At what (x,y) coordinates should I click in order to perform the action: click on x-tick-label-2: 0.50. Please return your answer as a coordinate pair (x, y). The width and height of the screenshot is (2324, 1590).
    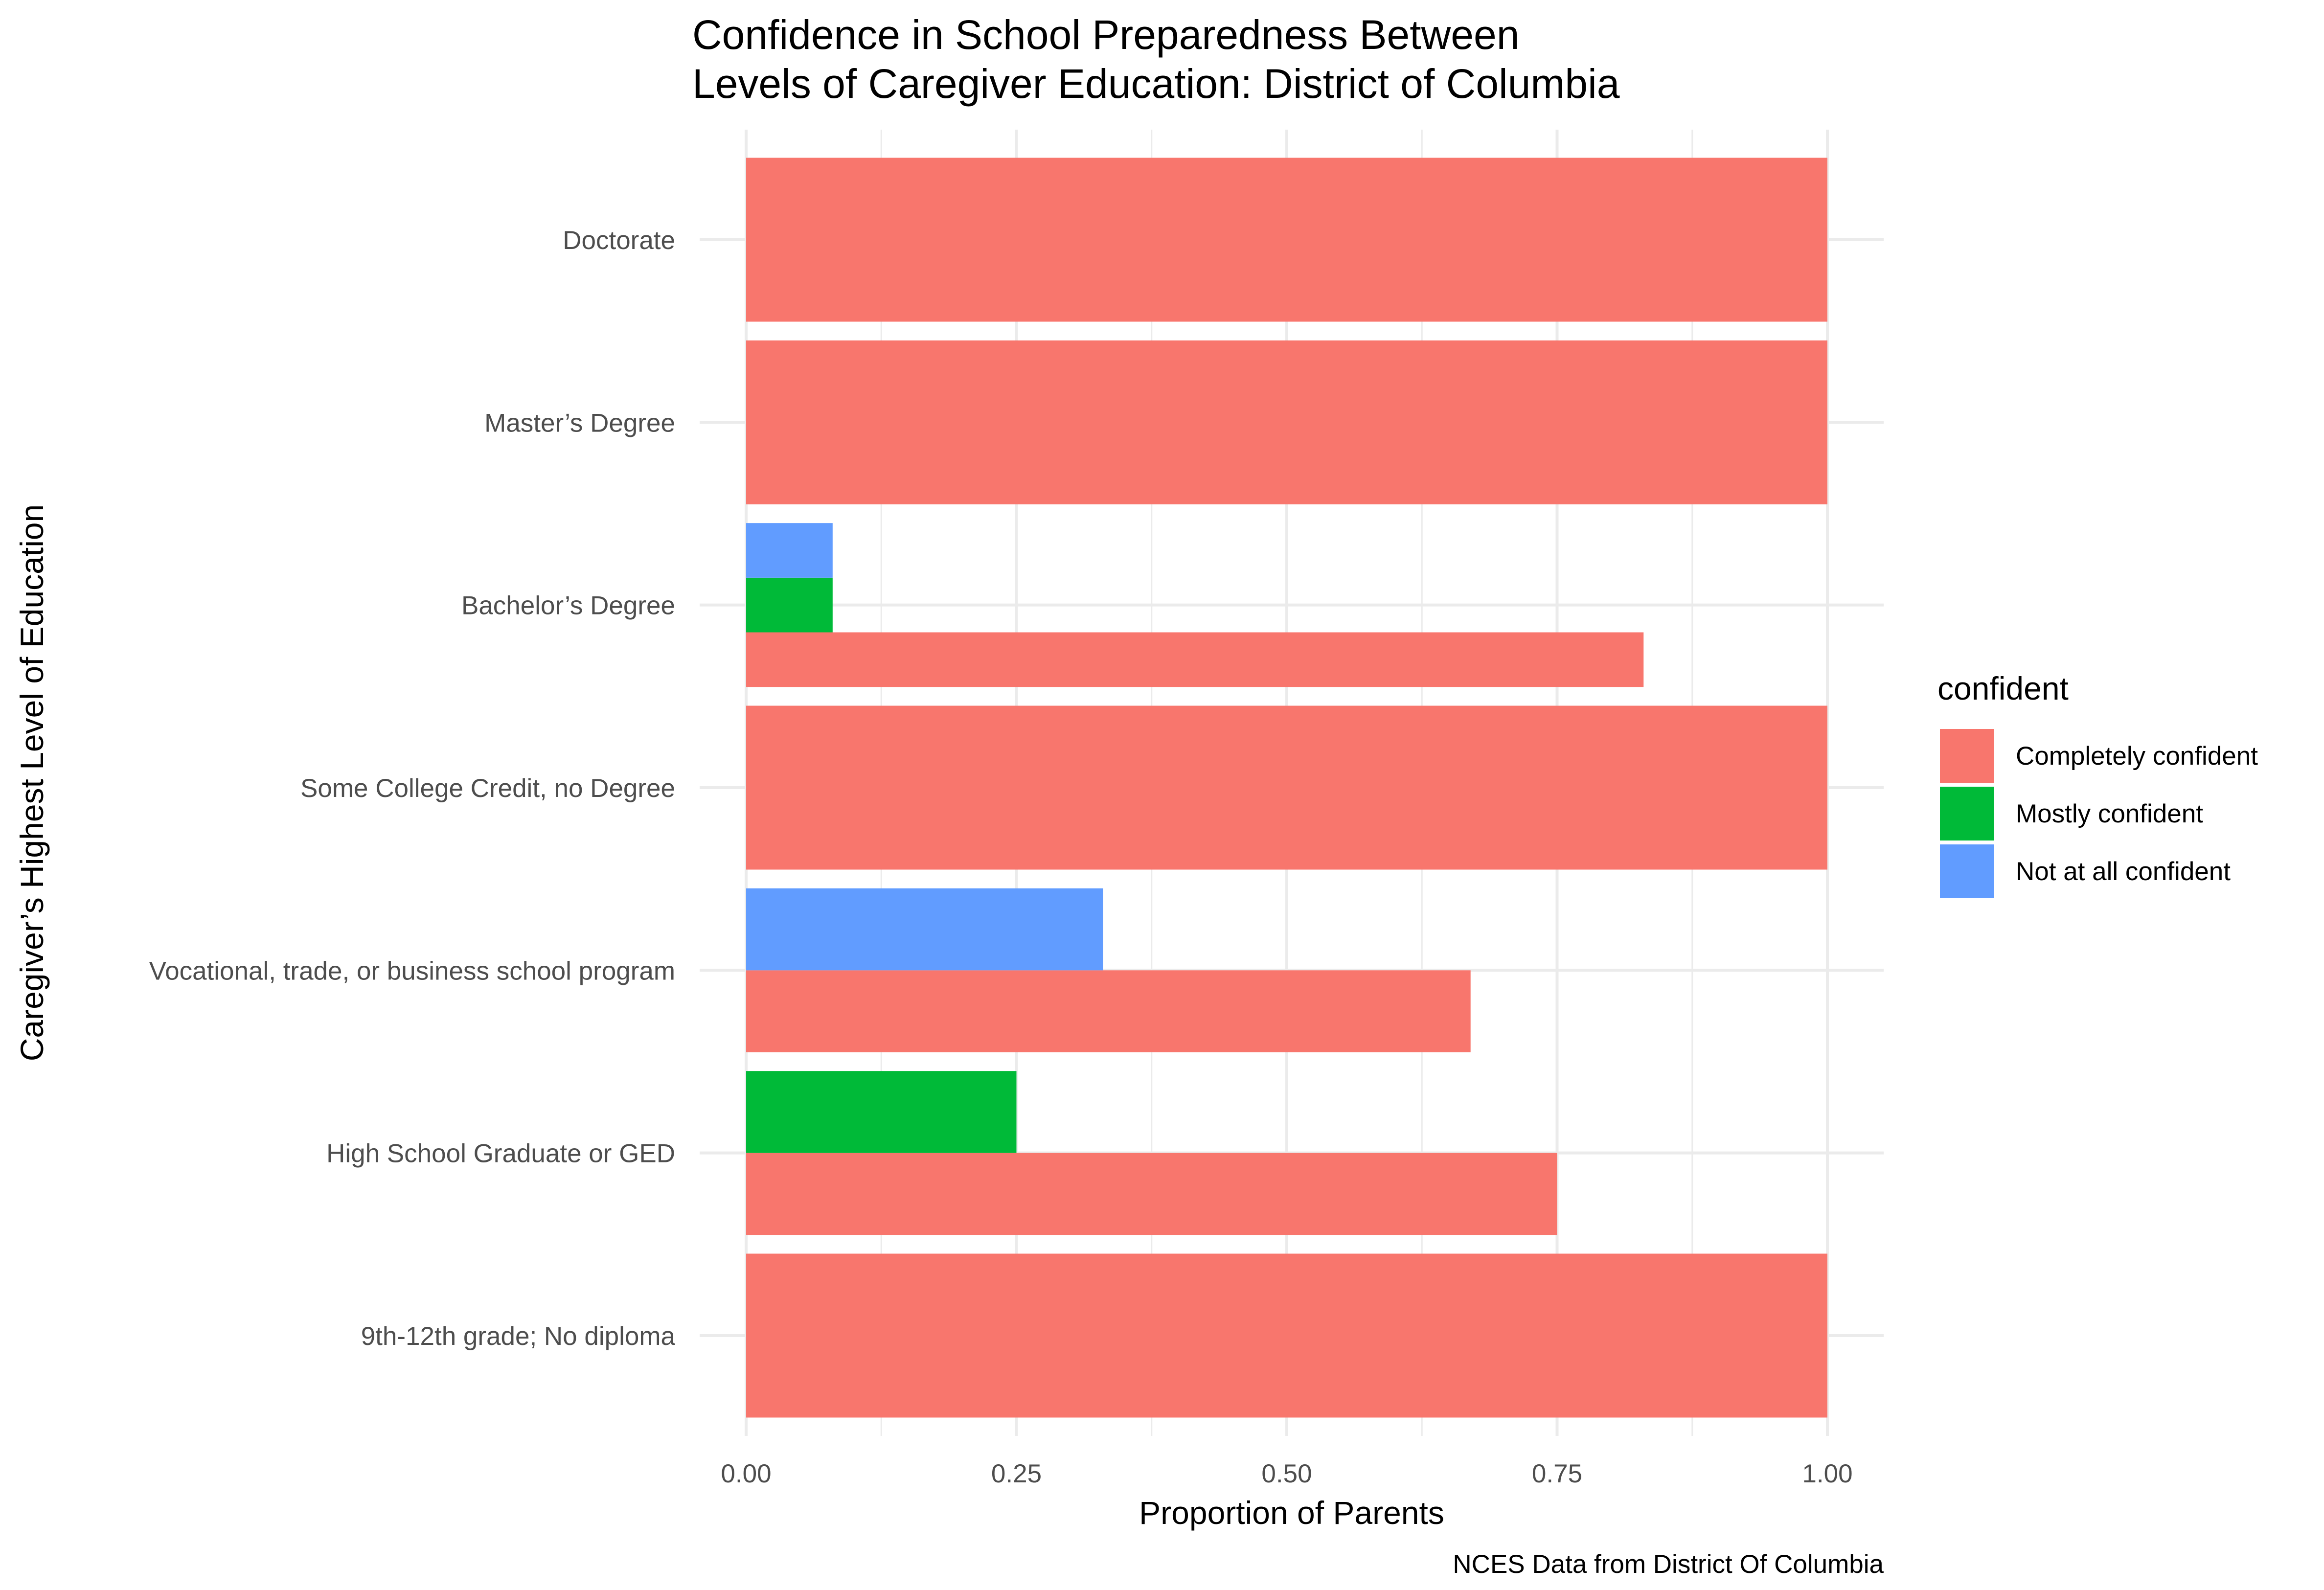
    Looking at the image, I should click on (1286, 1474).